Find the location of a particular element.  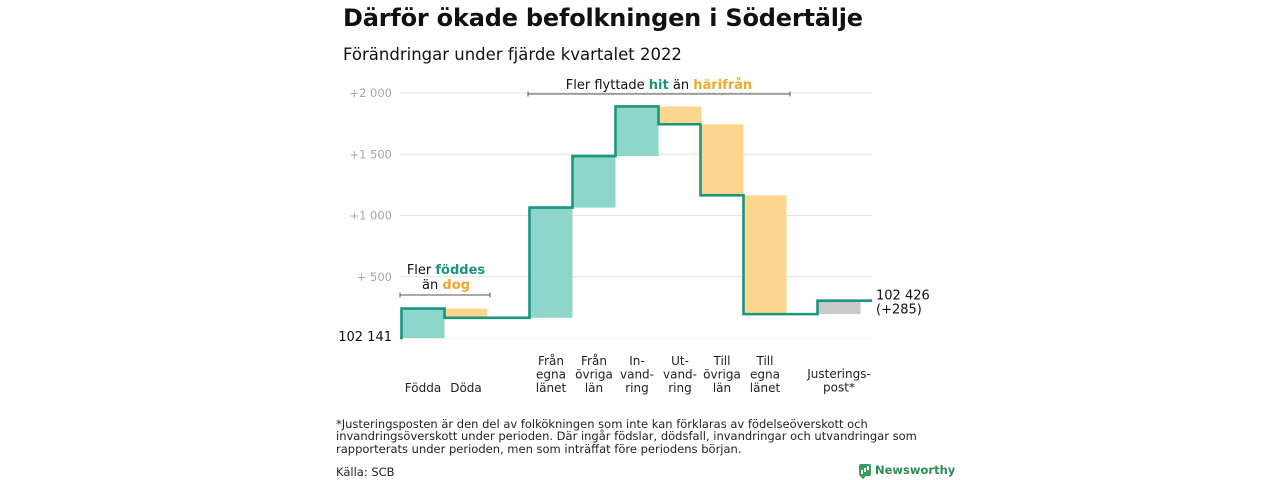

annotation-text: Fler flyttade is located at coordinates (607, 85).